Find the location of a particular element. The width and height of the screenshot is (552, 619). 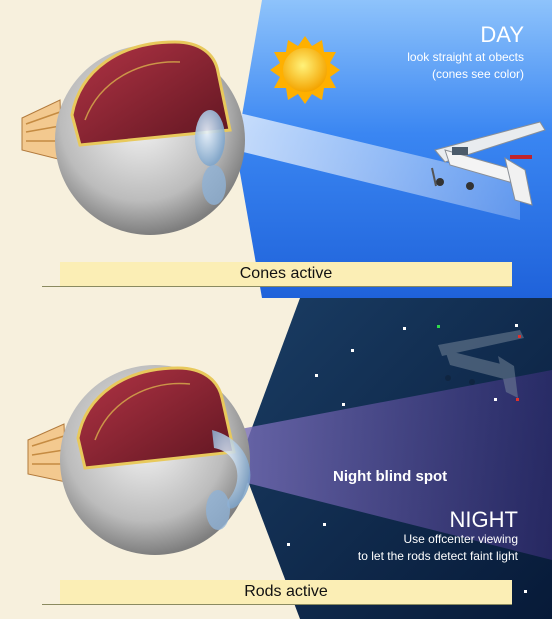

rods-label-bar is located at coordinates (286, 592).